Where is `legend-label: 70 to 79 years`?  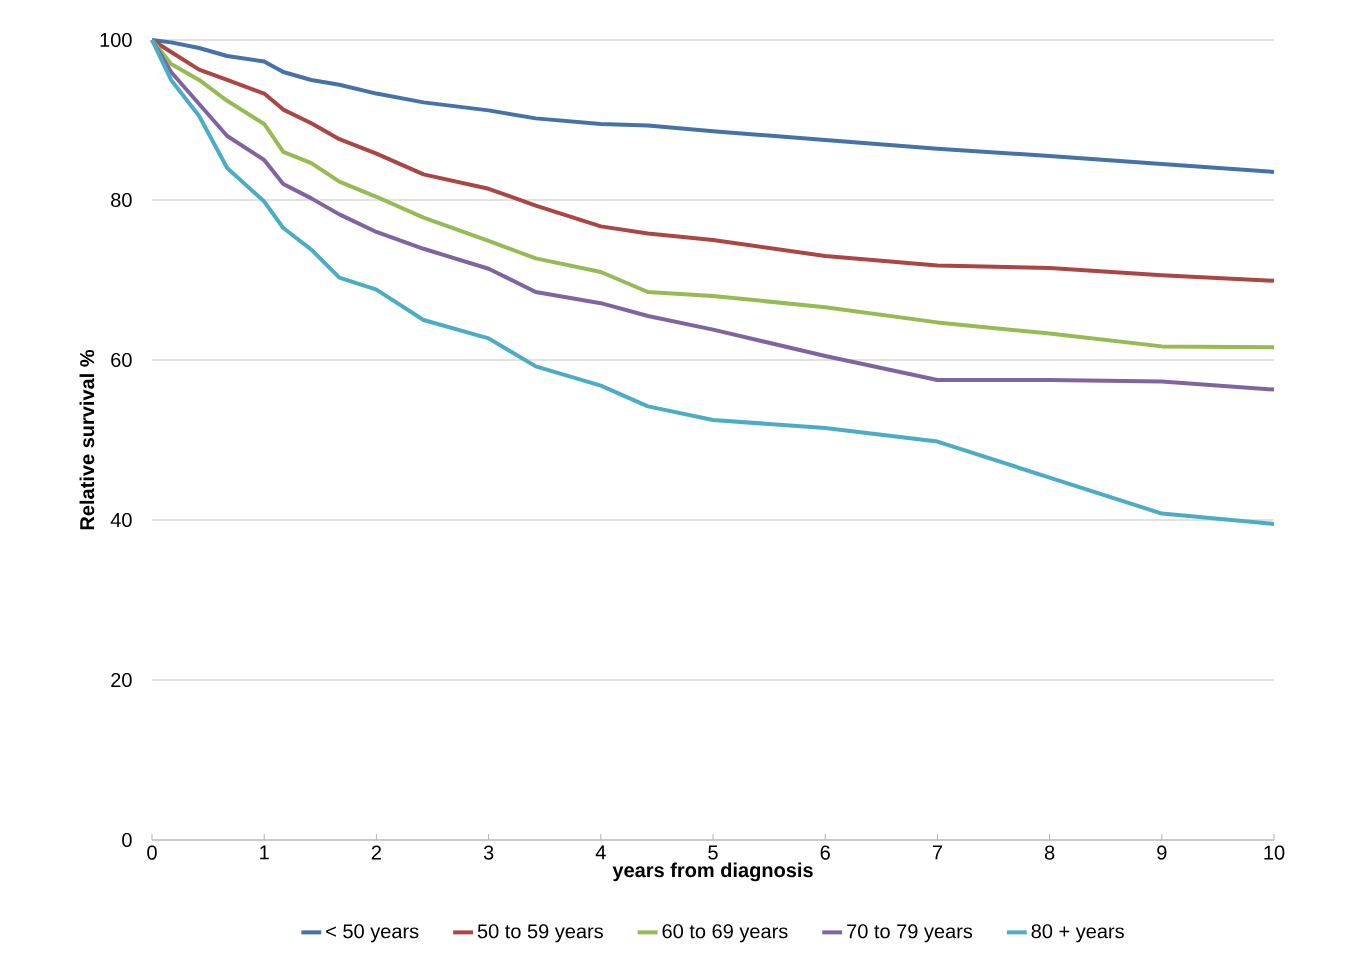
legend-label: 70 to 79 years is located at coordinates (910, 933).